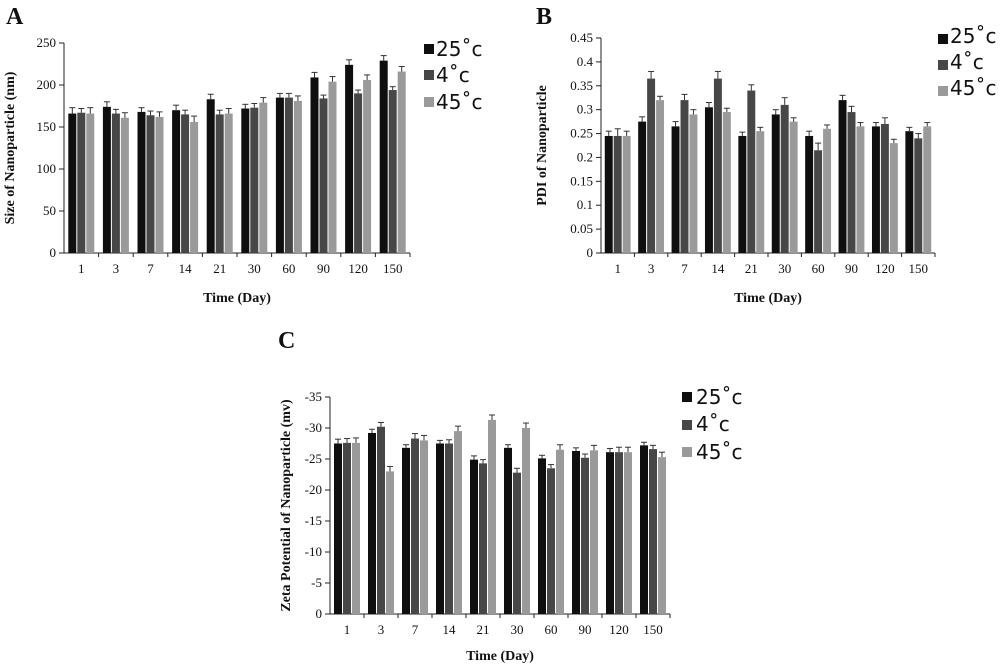 The height and width of the screenshot is (664, 1000). I want to click on legend-b: 25˚c 4˚c 45˚c, so click(967, 62).